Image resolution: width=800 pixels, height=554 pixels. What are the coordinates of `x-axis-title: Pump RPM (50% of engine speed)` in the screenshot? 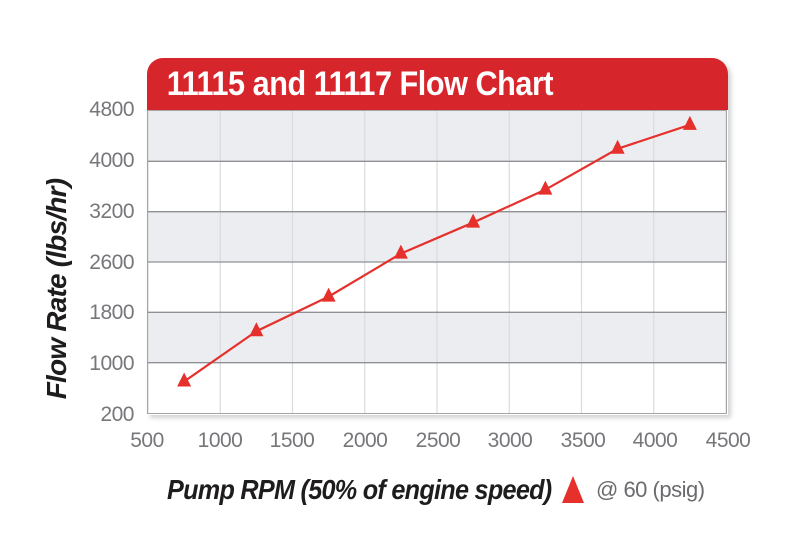 It's located at (359, 489).